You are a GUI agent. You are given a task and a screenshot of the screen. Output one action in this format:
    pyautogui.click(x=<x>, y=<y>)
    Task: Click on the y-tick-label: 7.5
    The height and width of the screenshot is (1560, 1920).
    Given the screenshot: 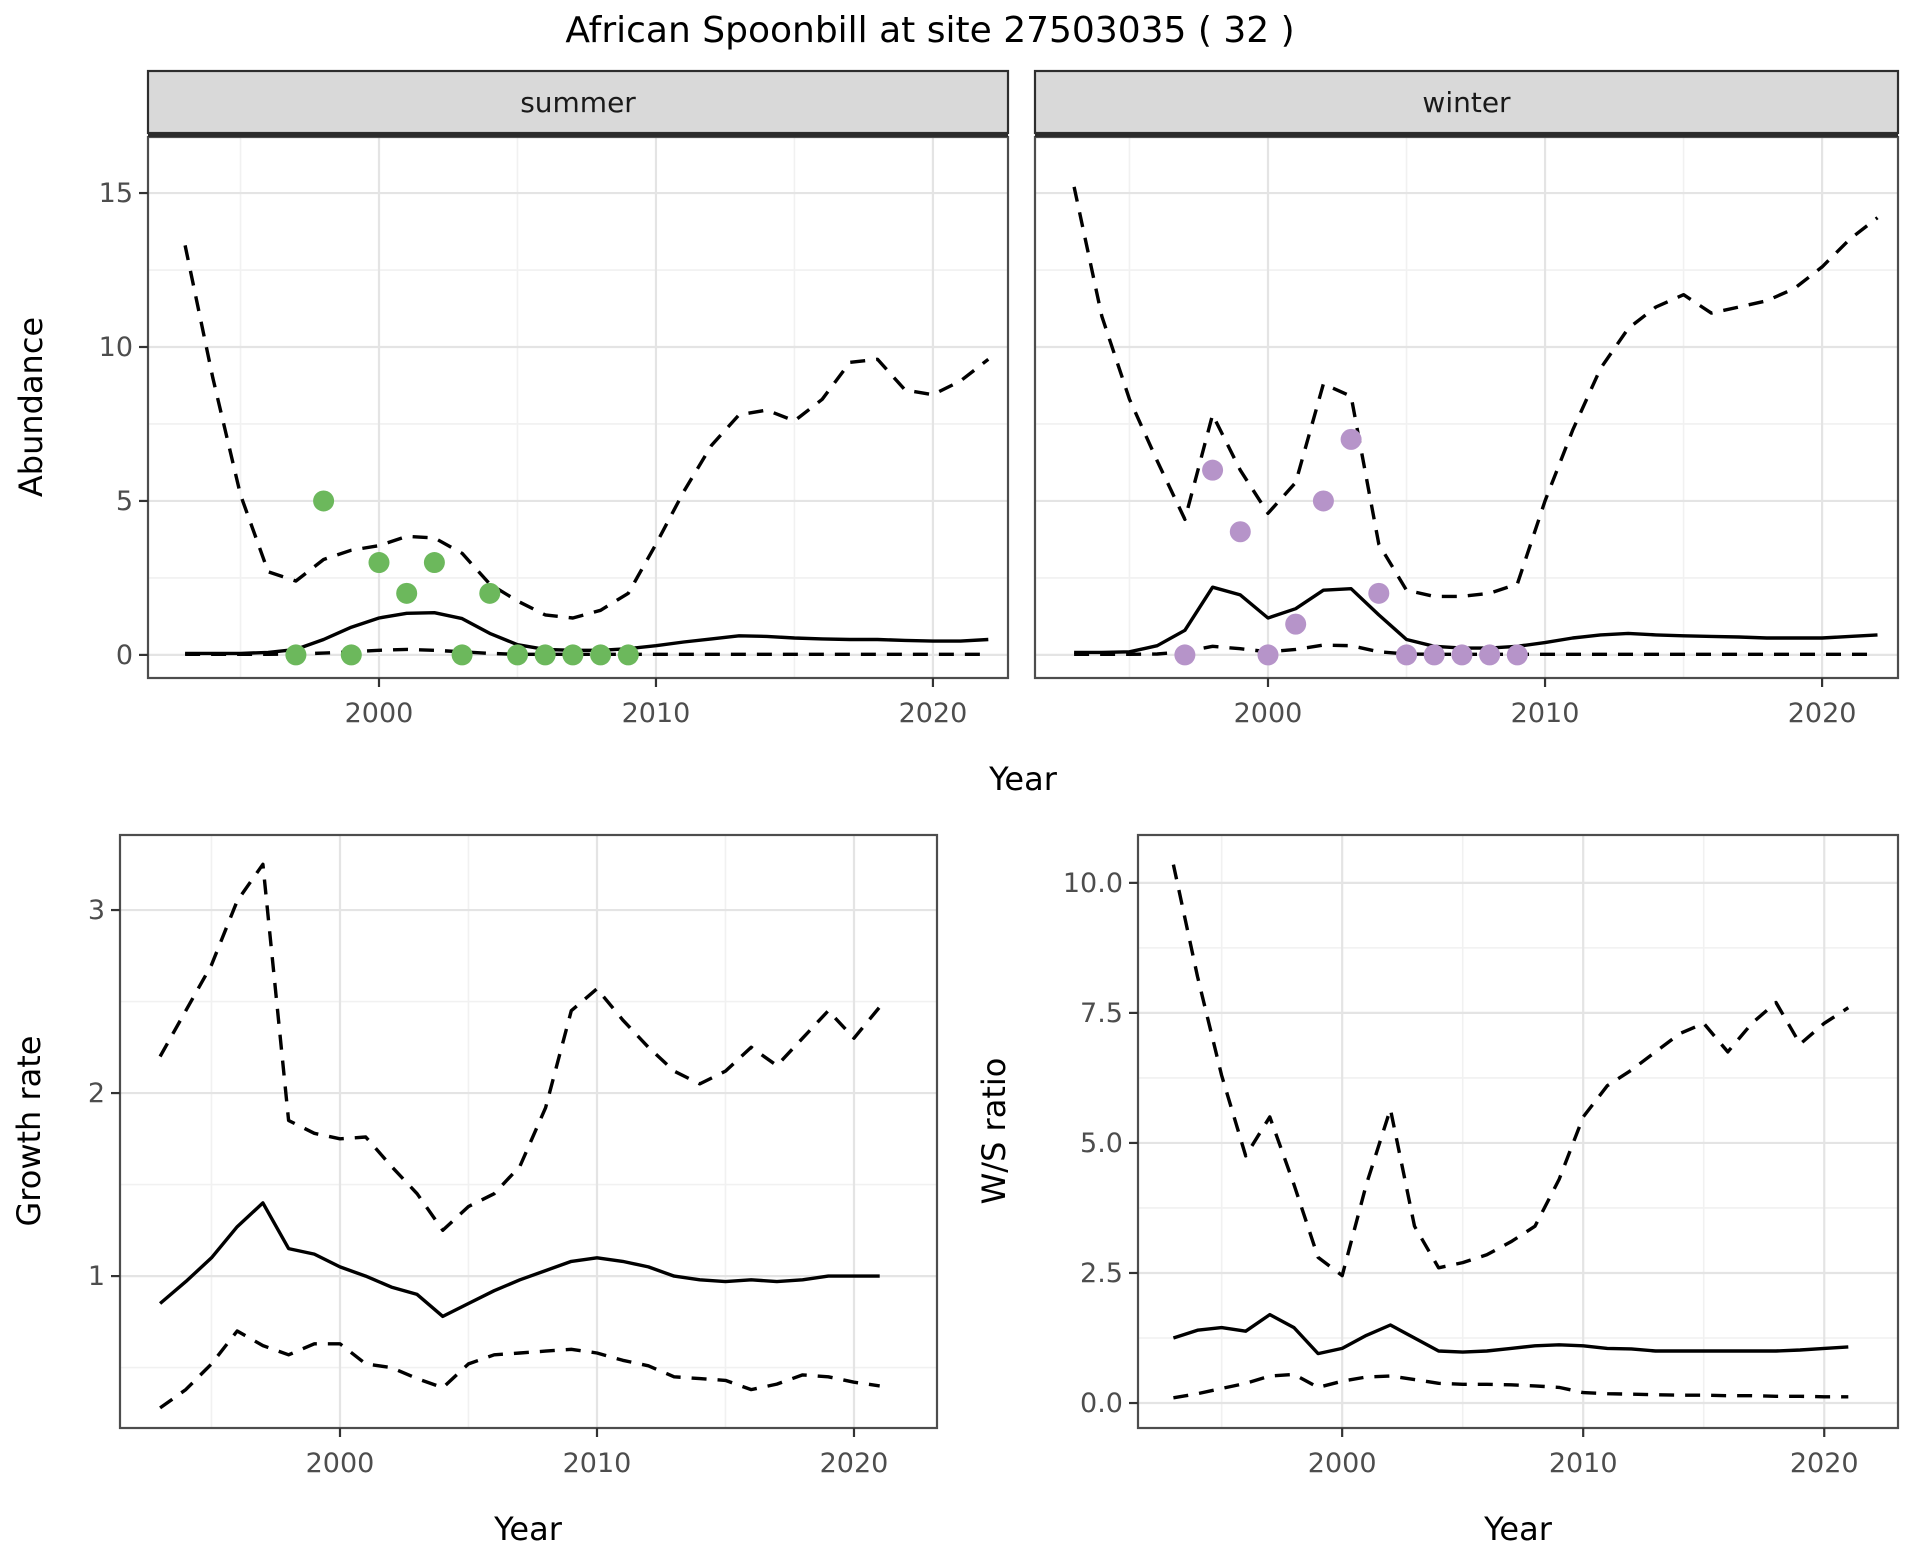 What is the action you would take?
    pyautogui.click(x=1101, y=1013)
    